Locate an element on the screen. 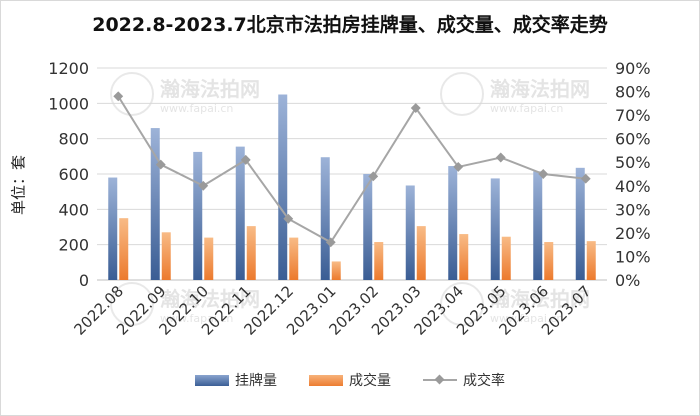 The image size is (700, 416). y-tick-label-right: 0% is located at coordinates (627, 280).